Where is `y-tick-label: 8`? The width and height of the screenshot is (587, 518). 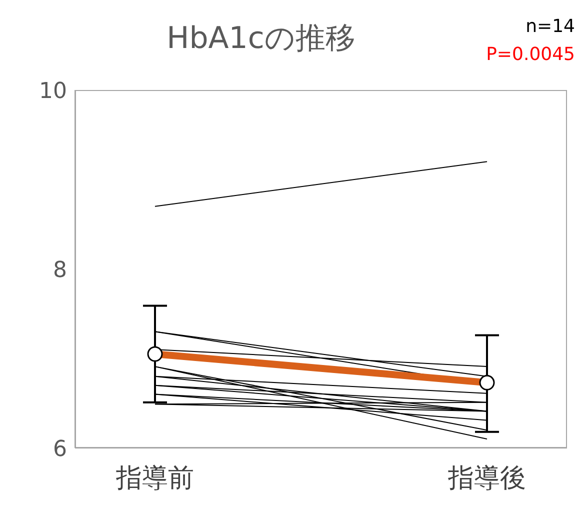
y-tick-label: 8 is located at coordinates (60, 270).